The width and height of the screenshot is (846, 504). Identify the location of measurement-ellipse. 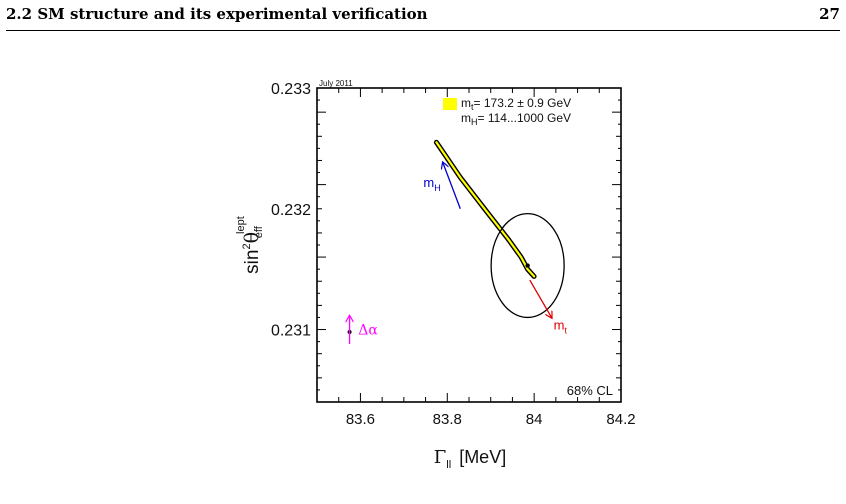
(527, 265).